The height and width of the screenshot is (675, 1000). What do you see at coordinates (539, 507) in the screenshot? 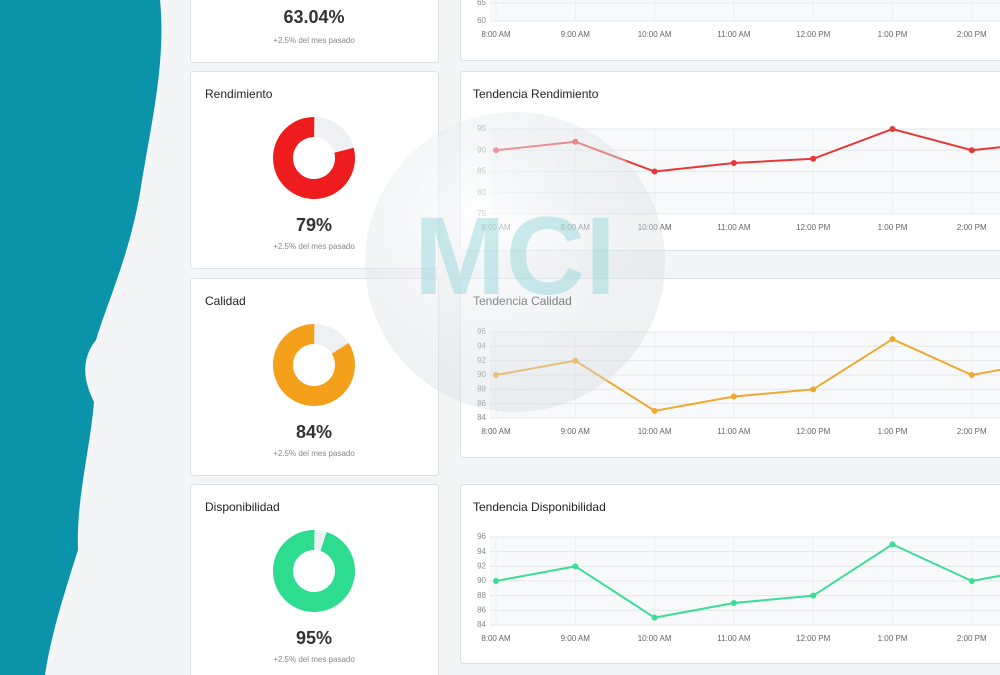
I see `chart-title: Tendencia Disponibilidad` at bounding box center [539, 507].